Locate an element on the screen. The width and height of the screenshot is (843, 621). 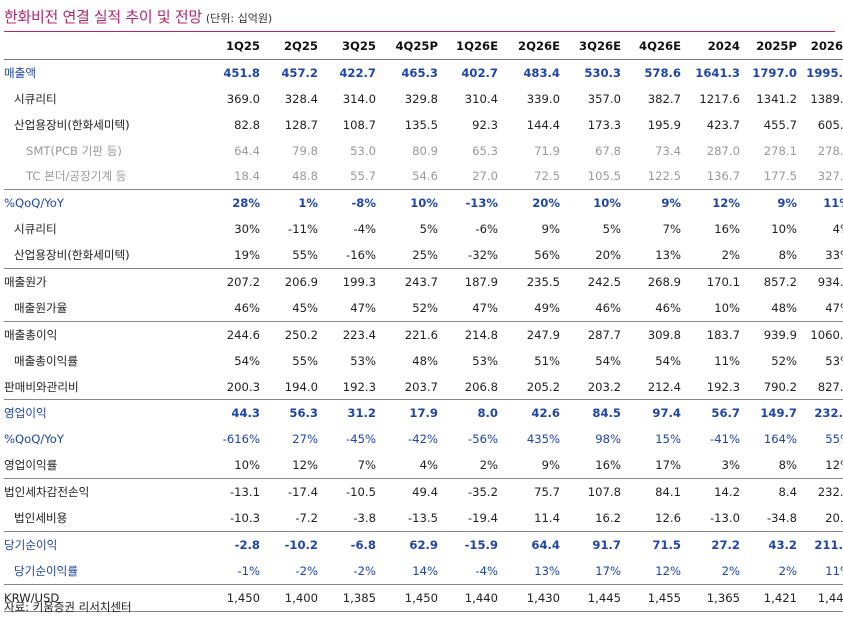
value-cell: 223.4 is located at coordinates (359, 334).